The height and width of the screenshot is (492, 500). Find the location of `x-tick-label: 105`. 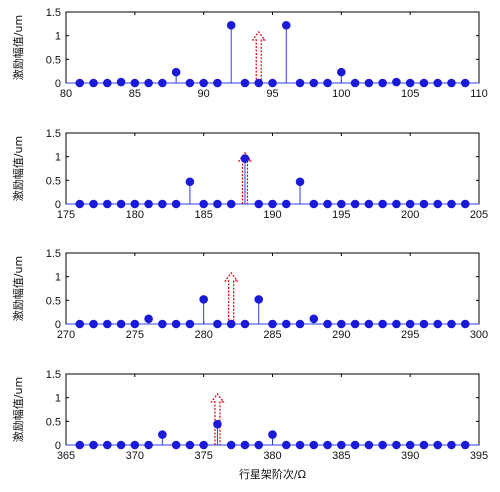

x-tick-label: 105 is located at coordinates (410, 94).